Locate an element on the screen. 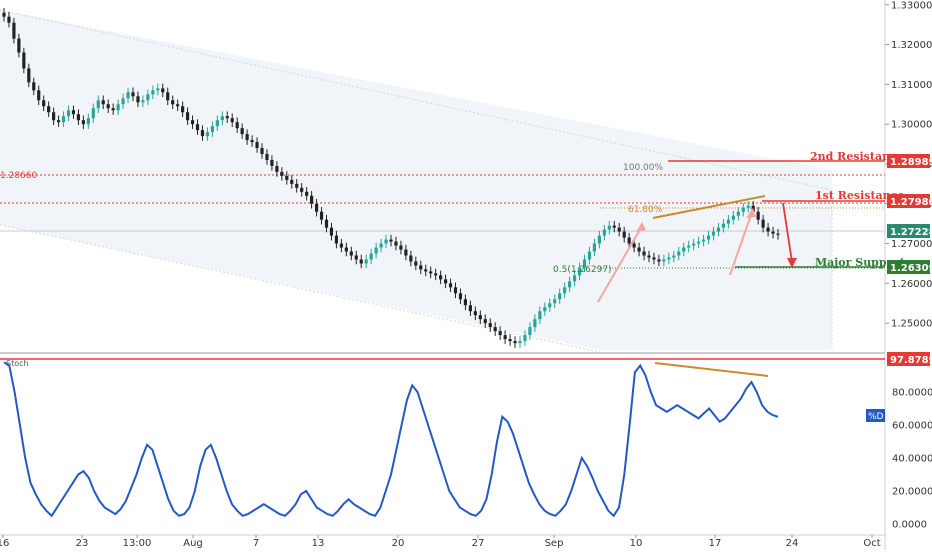  badge-current-text: 1.27228 is located at coordinates (911, 232).